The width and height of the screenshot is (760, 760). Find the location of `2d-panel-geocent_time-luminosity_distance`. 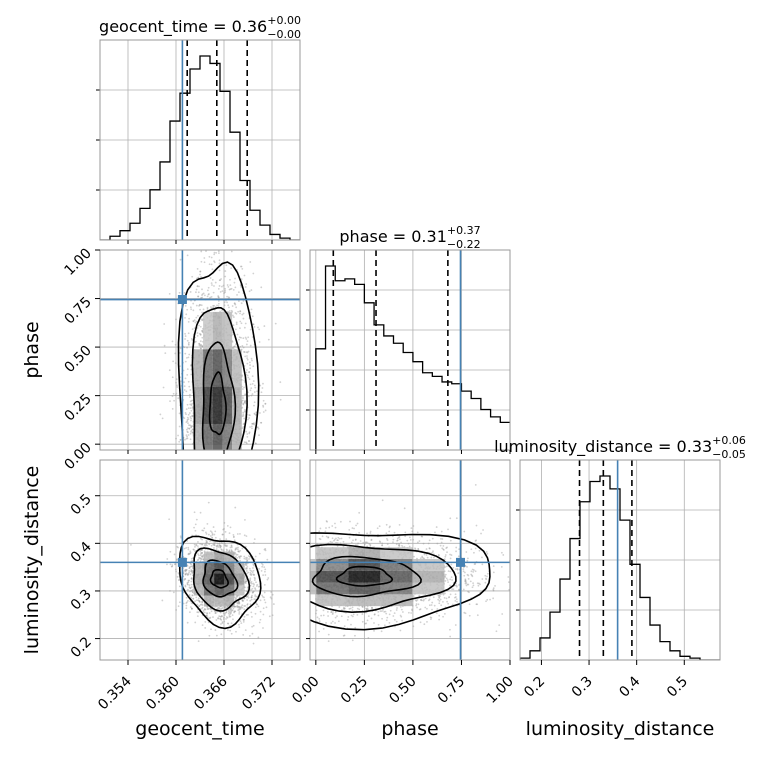

2d-panel-geocent_time-luminosity_distance is located at coordinates (200, 560).